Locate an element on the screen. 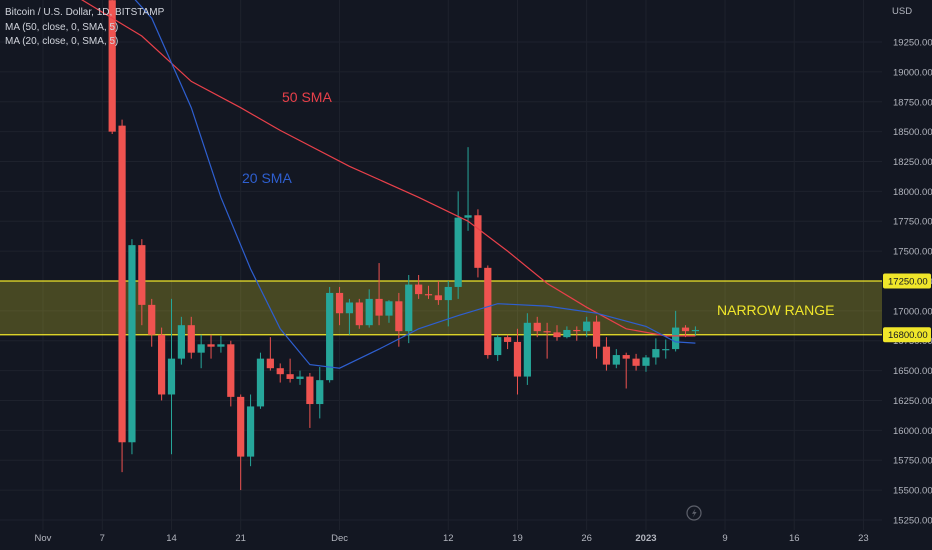 Image resolution: width=932 pixels, height=550 pixels. time-axis: Nov 7 14 21 Dec 12 19 26 2023 9 16 23 is located at coordinates (452, 538).